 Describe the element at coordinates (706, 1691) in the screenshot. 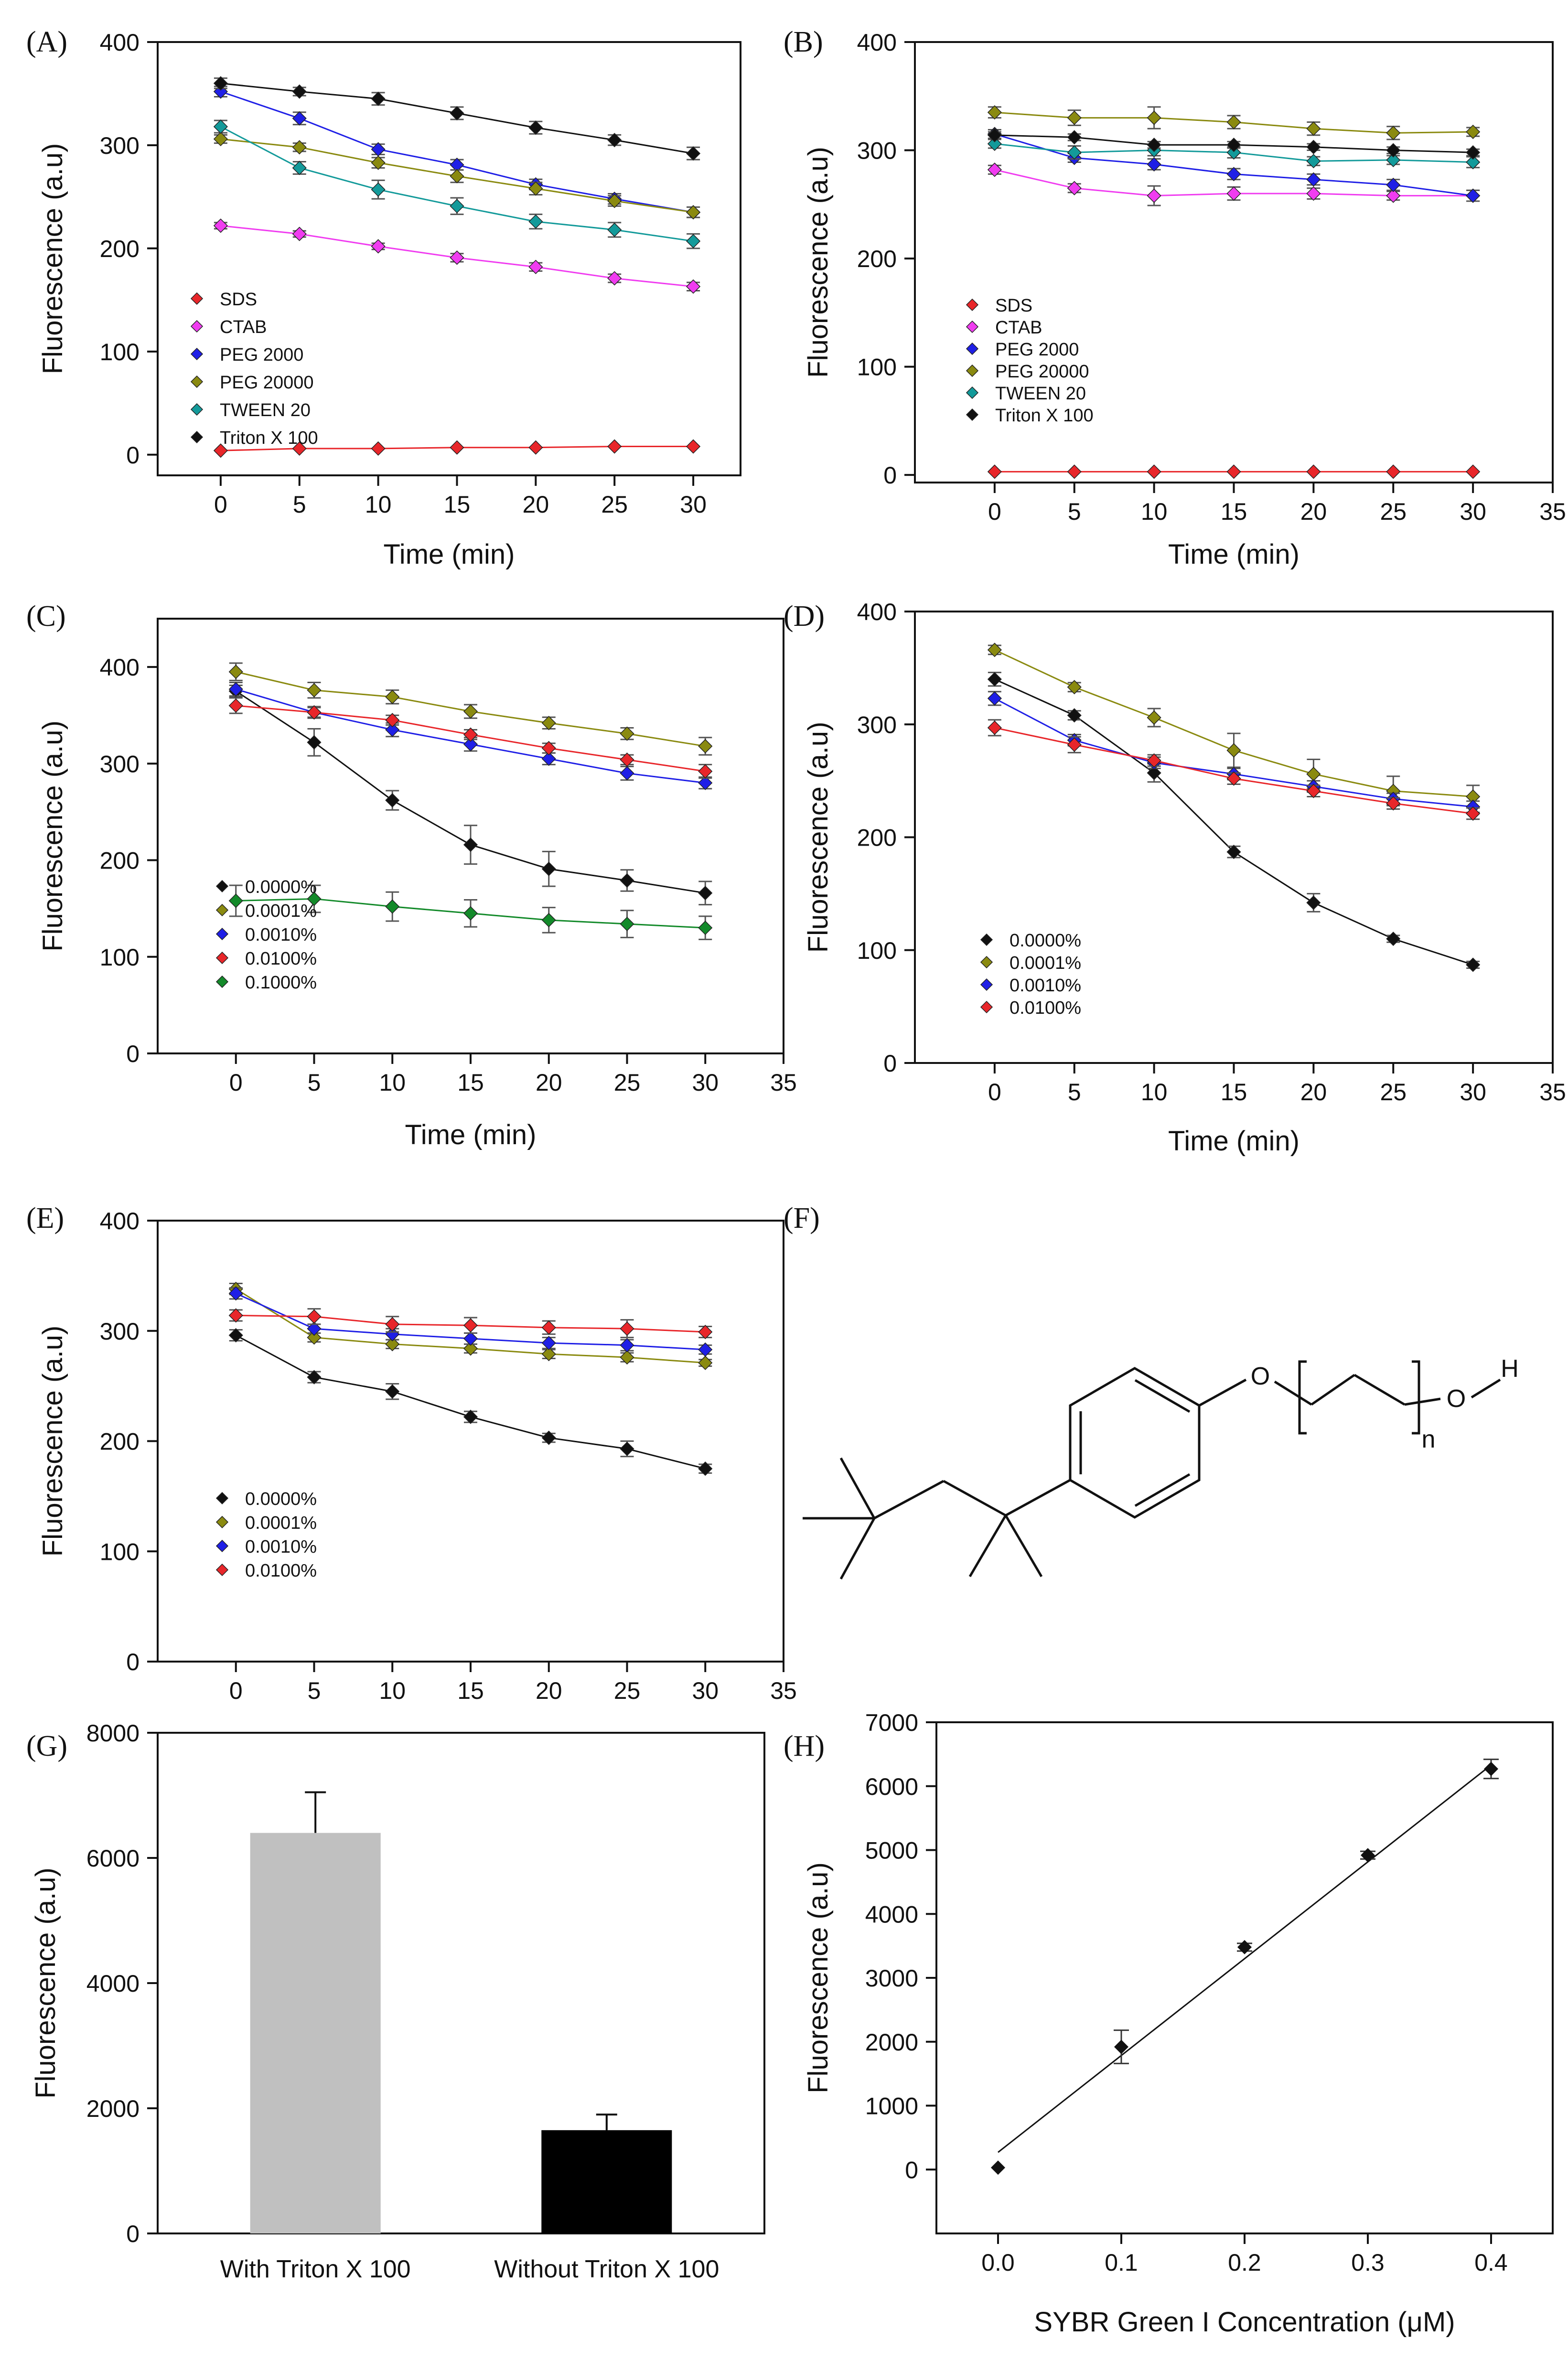

I see `x-tick-label: 30` at that location.